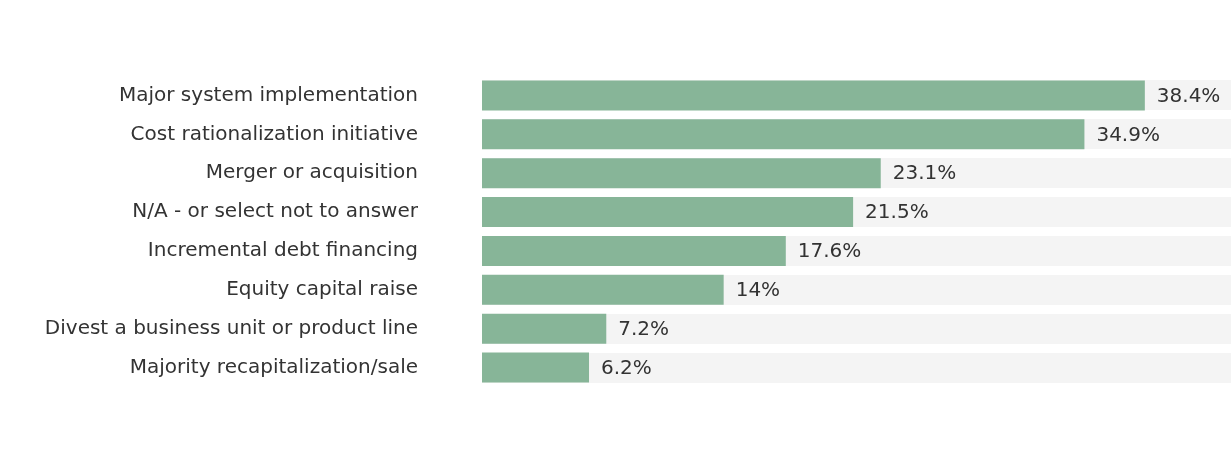 The width and height of the screenshot is (1231, 463). What do you see at coordinates (311, 171) in the screenshot?
I see `y-tick-label: Merger or acquisition` at bounding box center [311, 171].